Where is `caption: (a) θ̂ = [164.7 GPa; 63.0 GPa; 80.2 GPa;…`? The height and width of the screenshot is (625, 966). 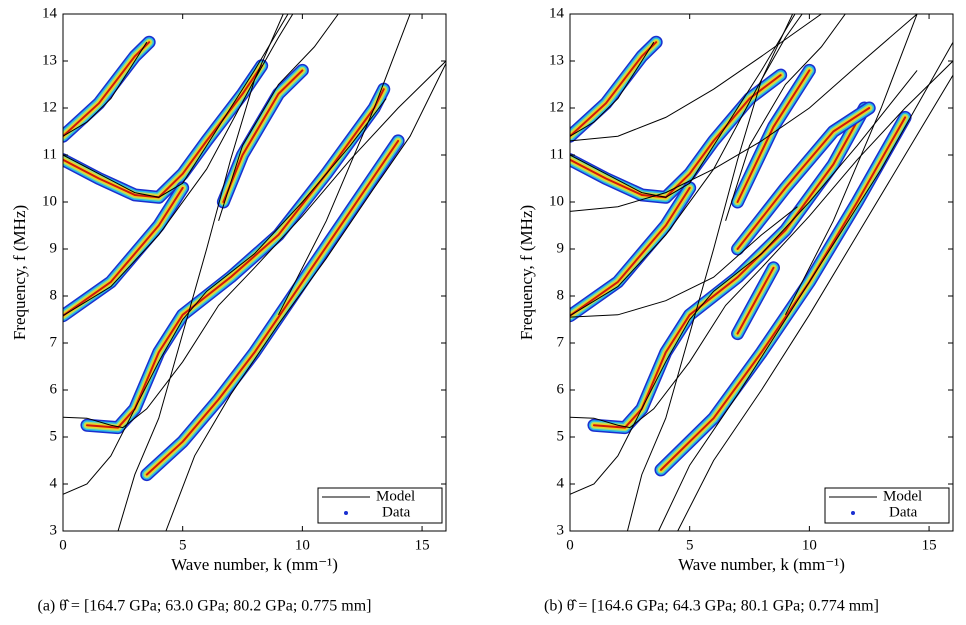 caption: (a) θ̂ = [164.7 GPa; 63.0 GPa; 80.2 GPa;… is located at coordinates (205, 606).